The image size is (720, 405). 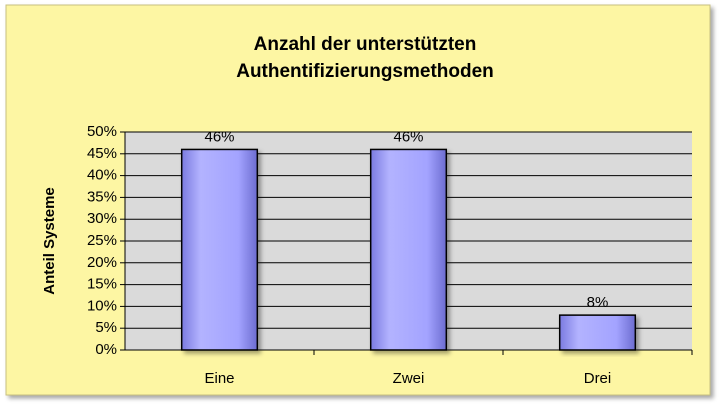 I want to click on chart-title: Authentifizierungsmethoden, so click(x=365, y=71).